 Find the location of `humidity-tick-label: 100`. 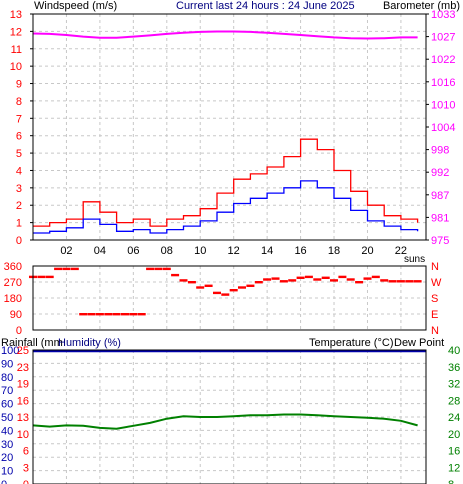

humidity-tick-label: 100 is located at coordinates (10, 351).